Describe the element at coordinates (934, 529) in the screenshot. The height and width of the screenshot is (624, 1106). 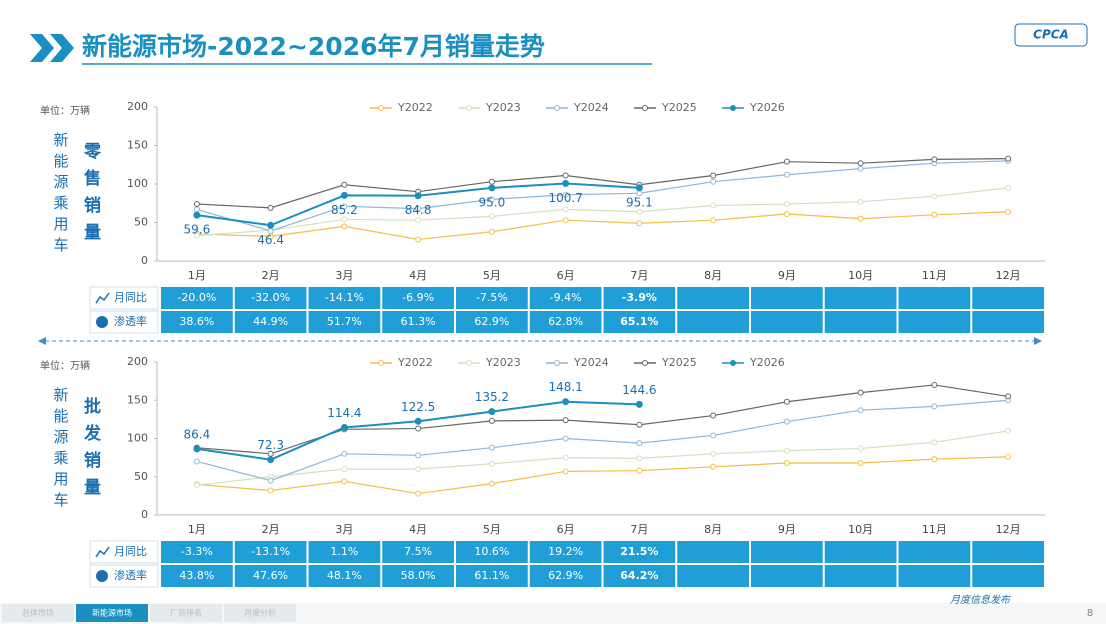
I see `x-tick-label: 11月` at that location.